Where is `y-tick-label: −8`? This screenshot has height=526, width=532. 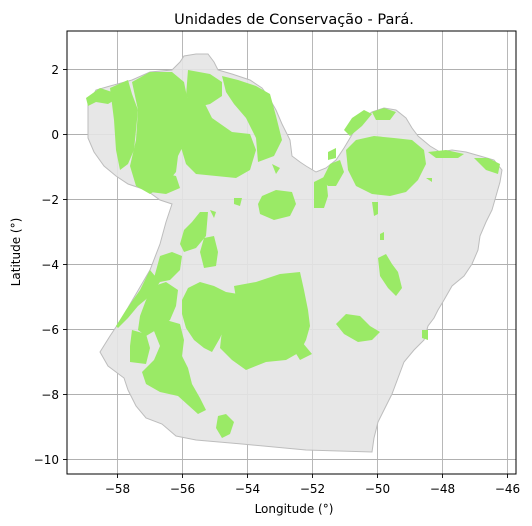 y-tick-label: −8 is located at coordinates (50, 395).